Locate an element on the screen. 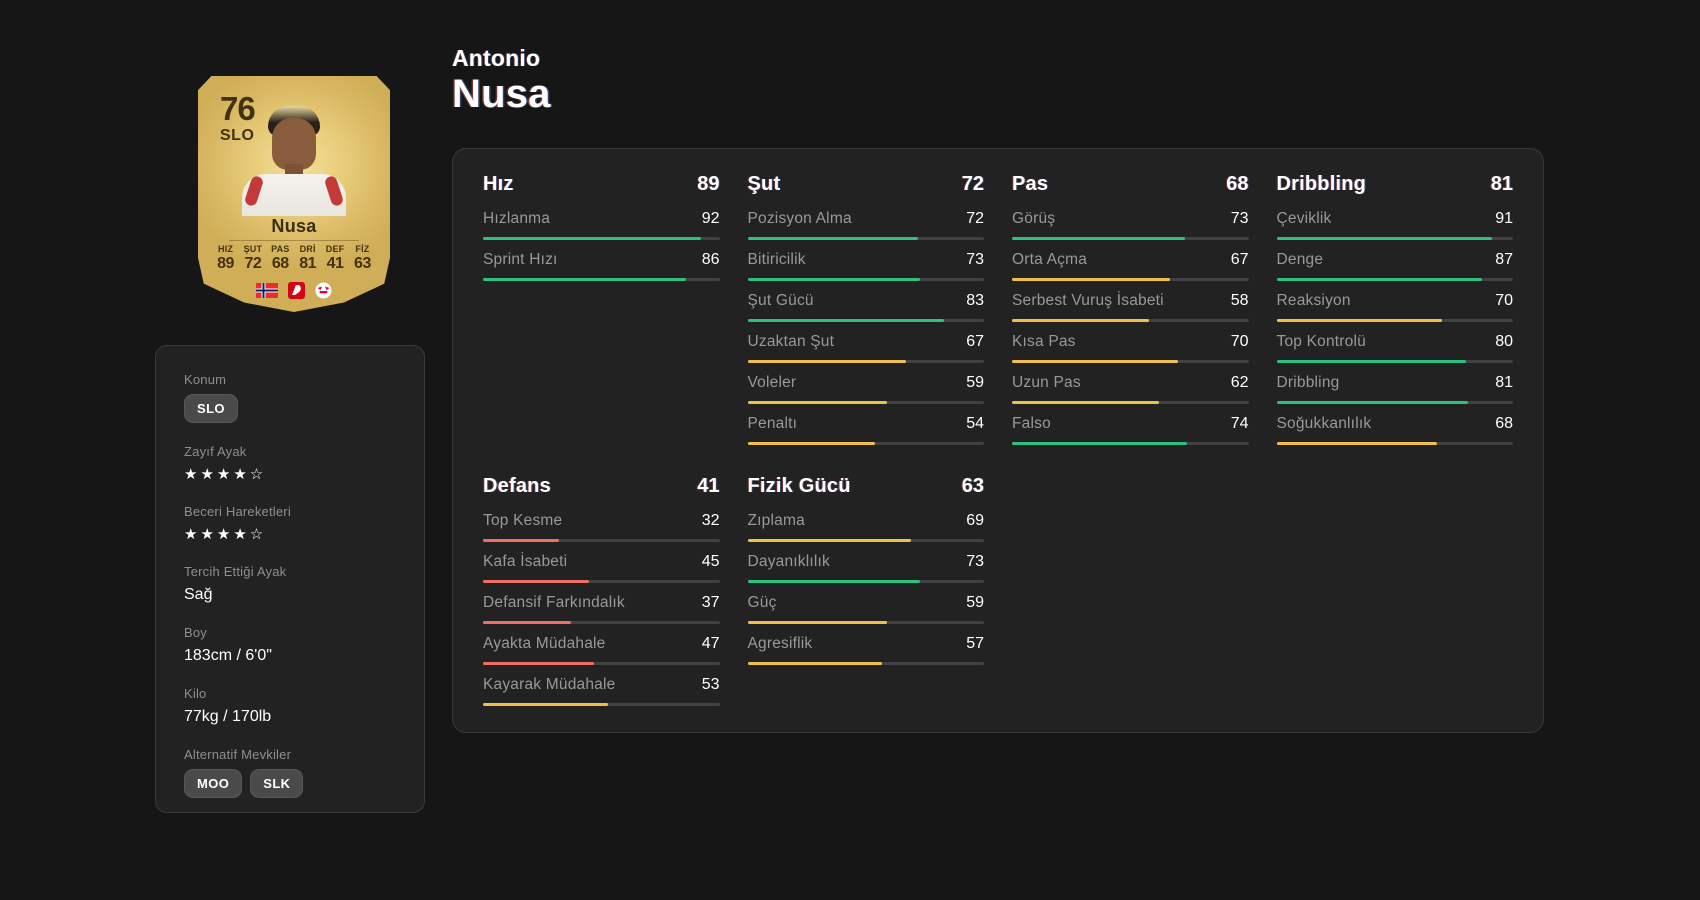  stat-label: Defansif Farkındalık is located at coordinates (554, 602).